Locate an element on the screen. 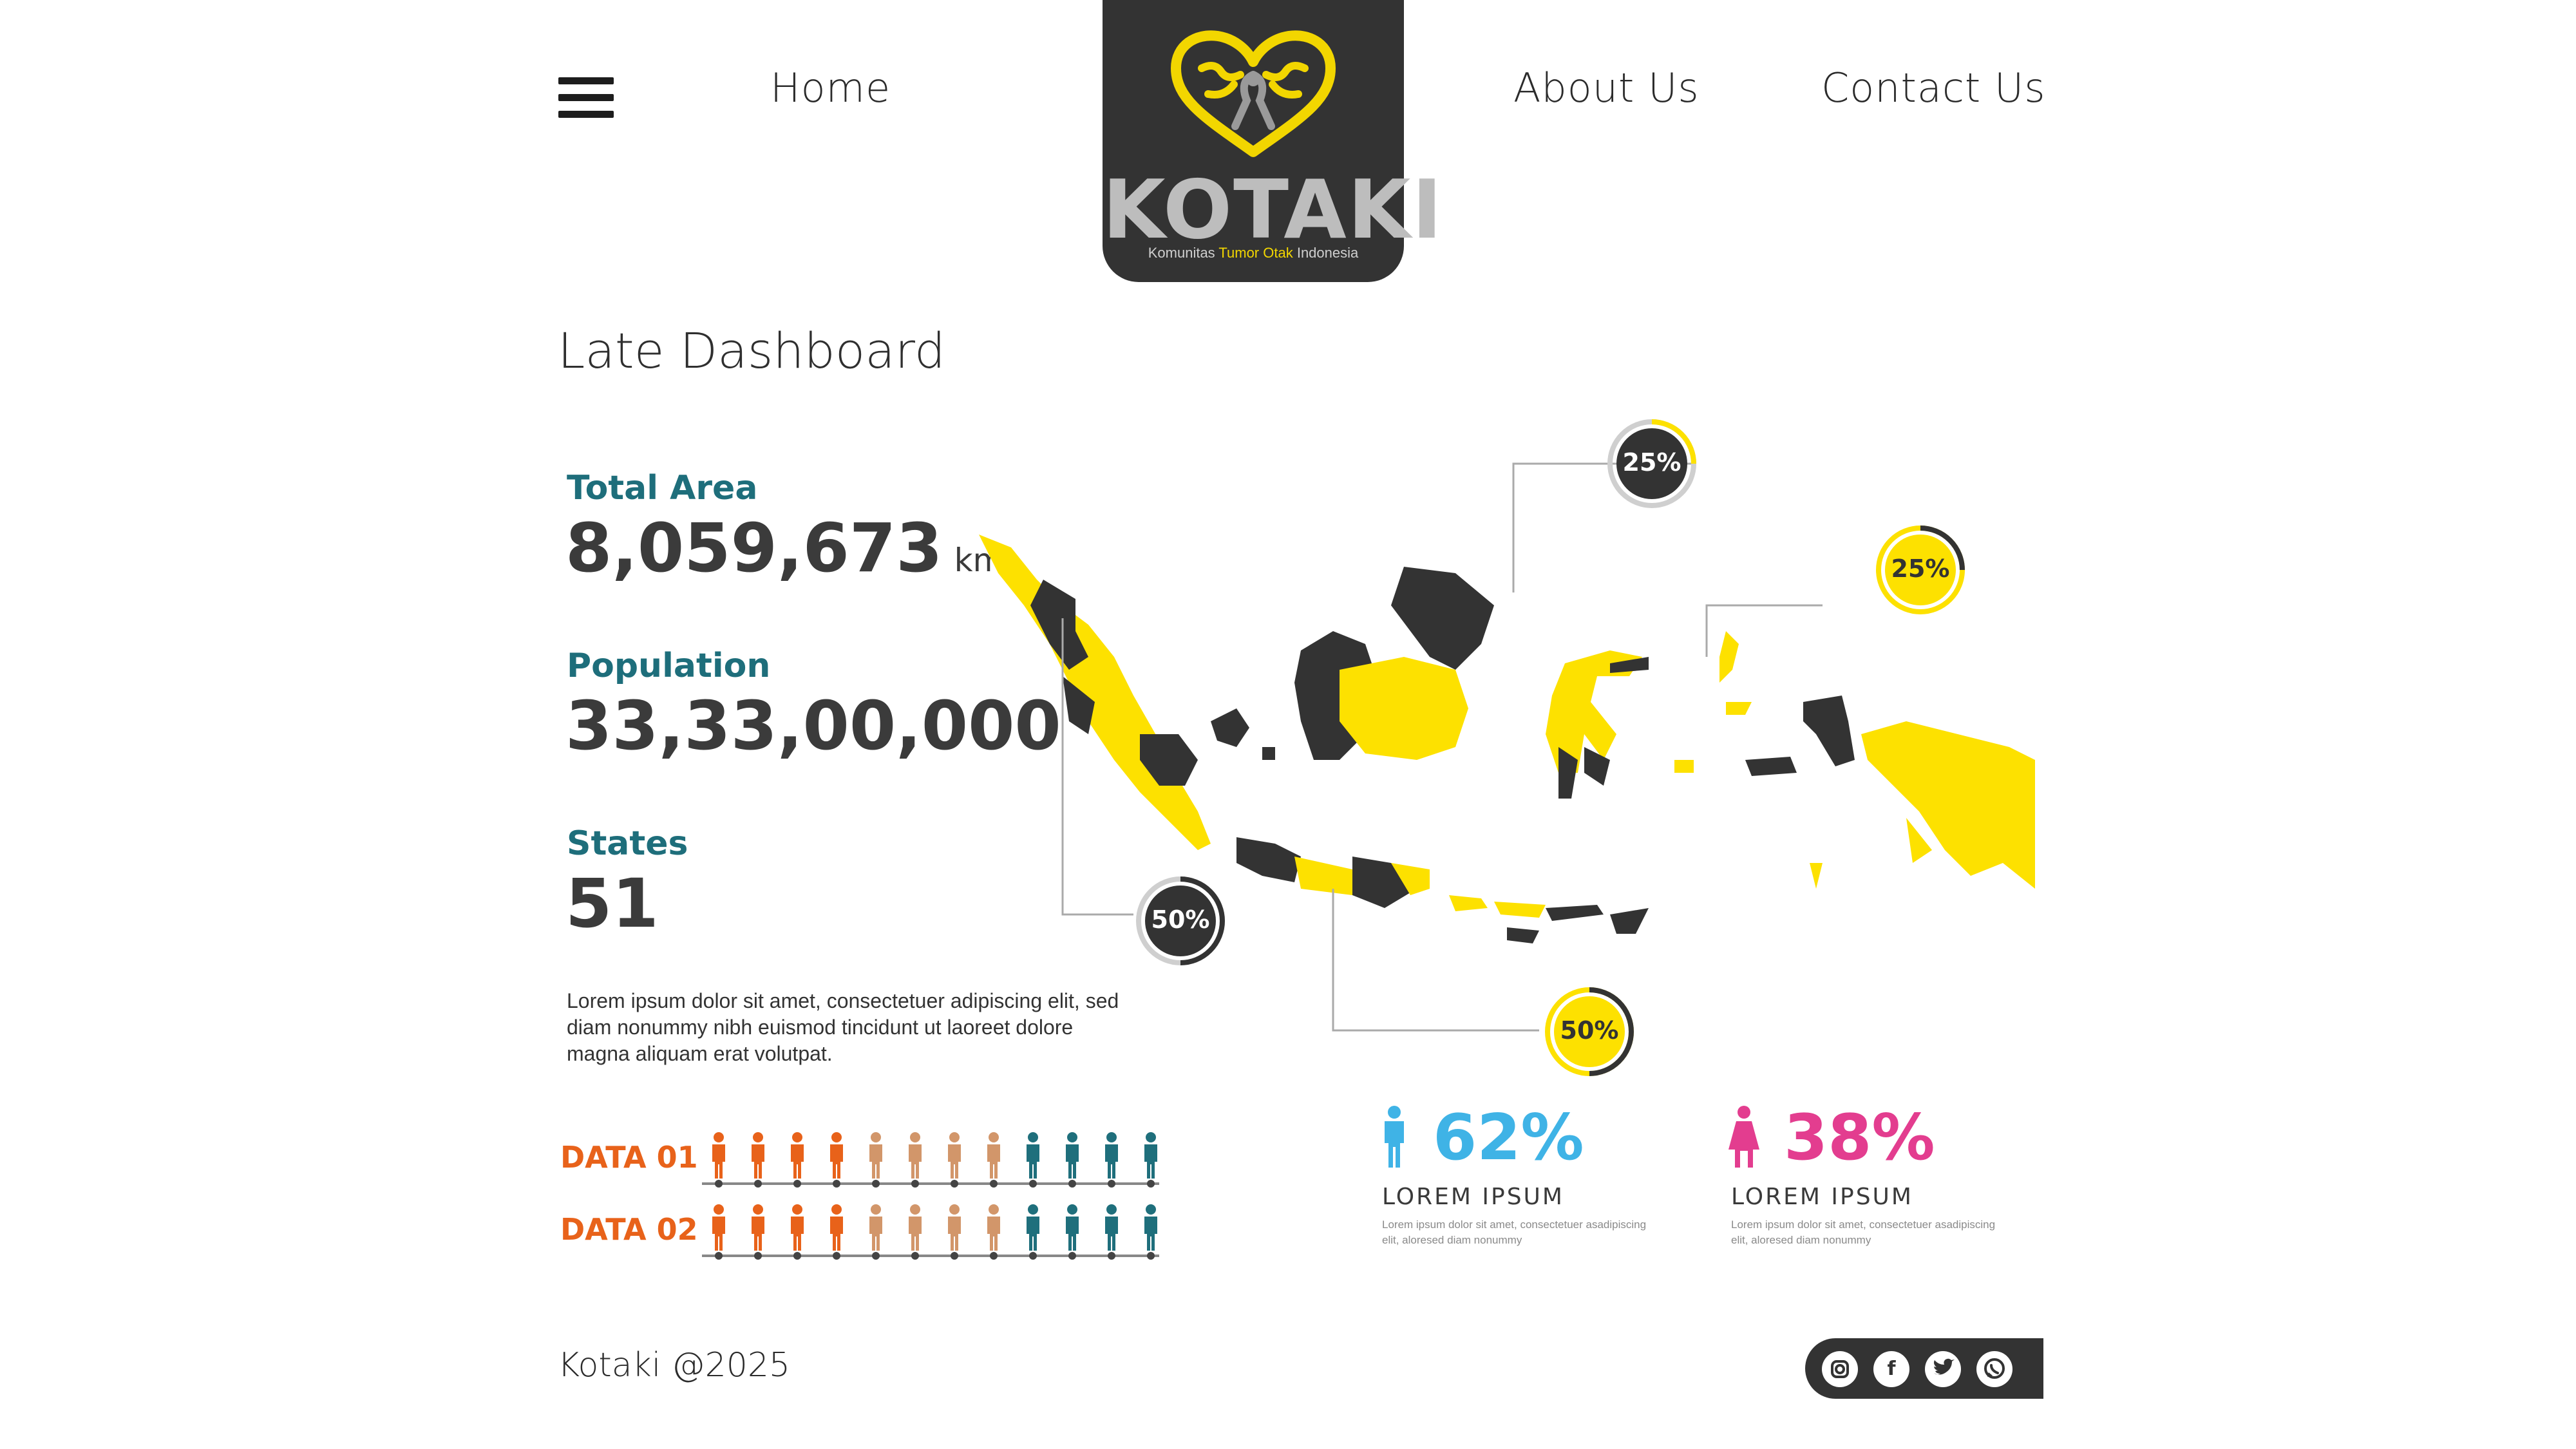 The width and height of the screenshot is (2576, 1449). population-value: 33,33,00,000 is located at coordinates (813, 726).